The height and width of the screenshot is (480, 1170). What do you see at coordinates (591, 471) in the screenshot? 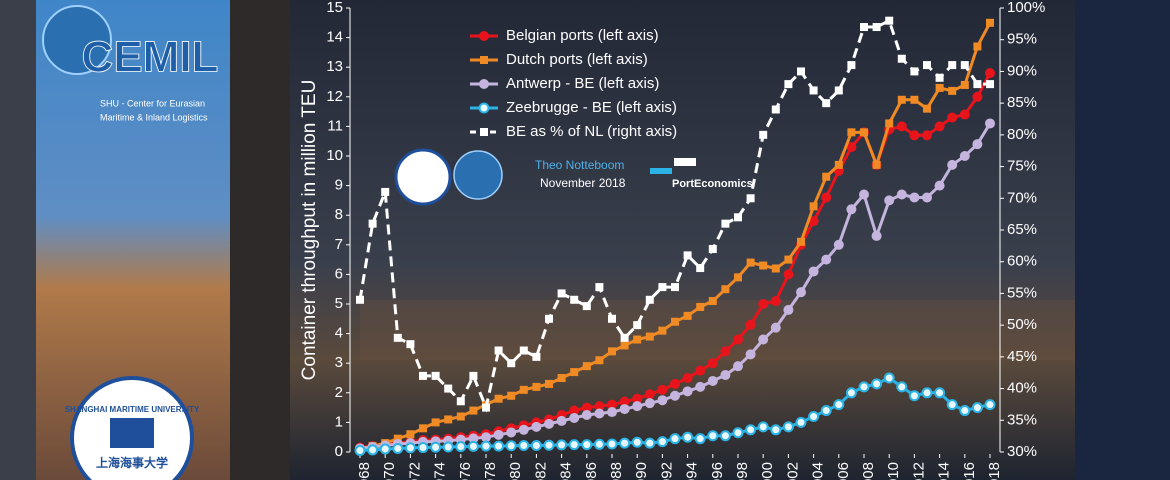
I see `x-tick-label: 1986` at bounding box center [591, 471].